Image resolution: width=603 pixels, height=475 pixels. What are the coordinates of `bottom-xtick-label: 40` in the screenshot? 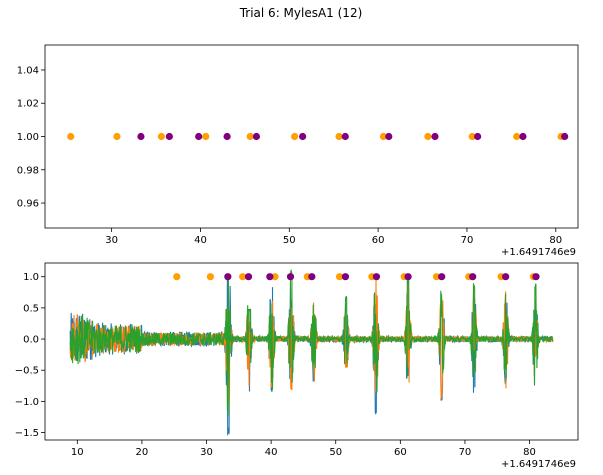 It's located at (271, 452).